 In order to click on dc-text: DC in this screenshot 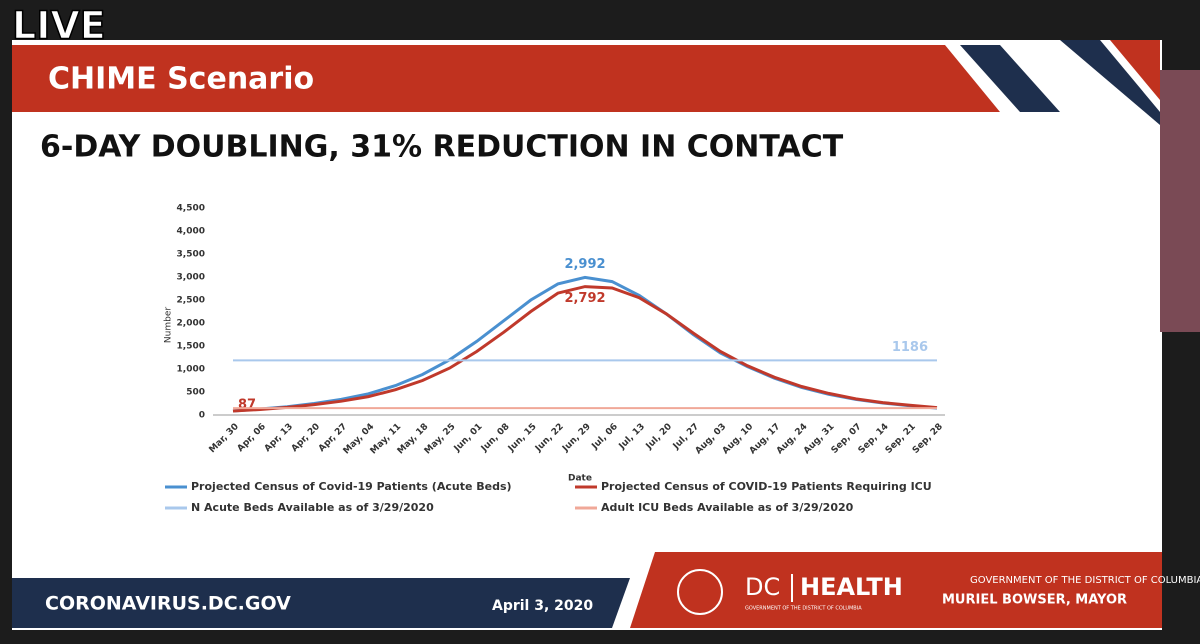, I will do `click(762, 587)`.